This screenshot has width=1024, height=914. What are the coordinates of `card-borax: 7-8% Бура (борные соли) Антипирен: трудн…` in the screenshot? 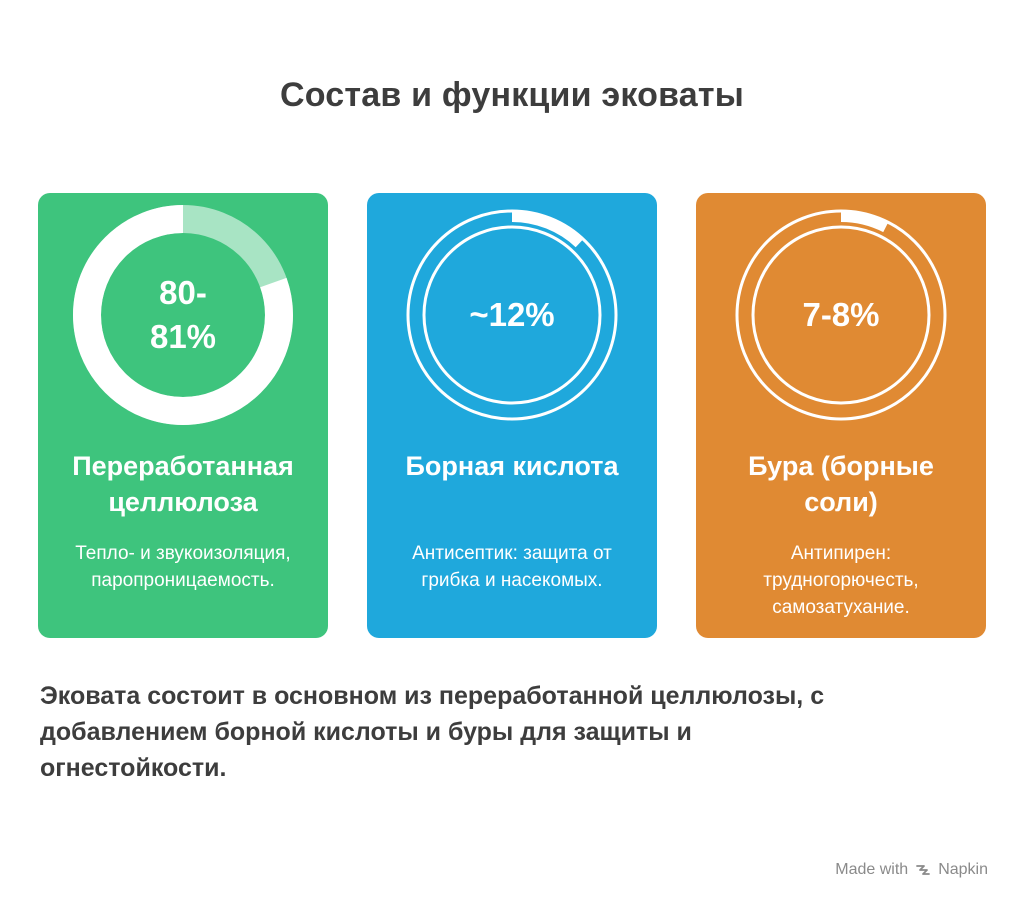 It's located at (841, 415).